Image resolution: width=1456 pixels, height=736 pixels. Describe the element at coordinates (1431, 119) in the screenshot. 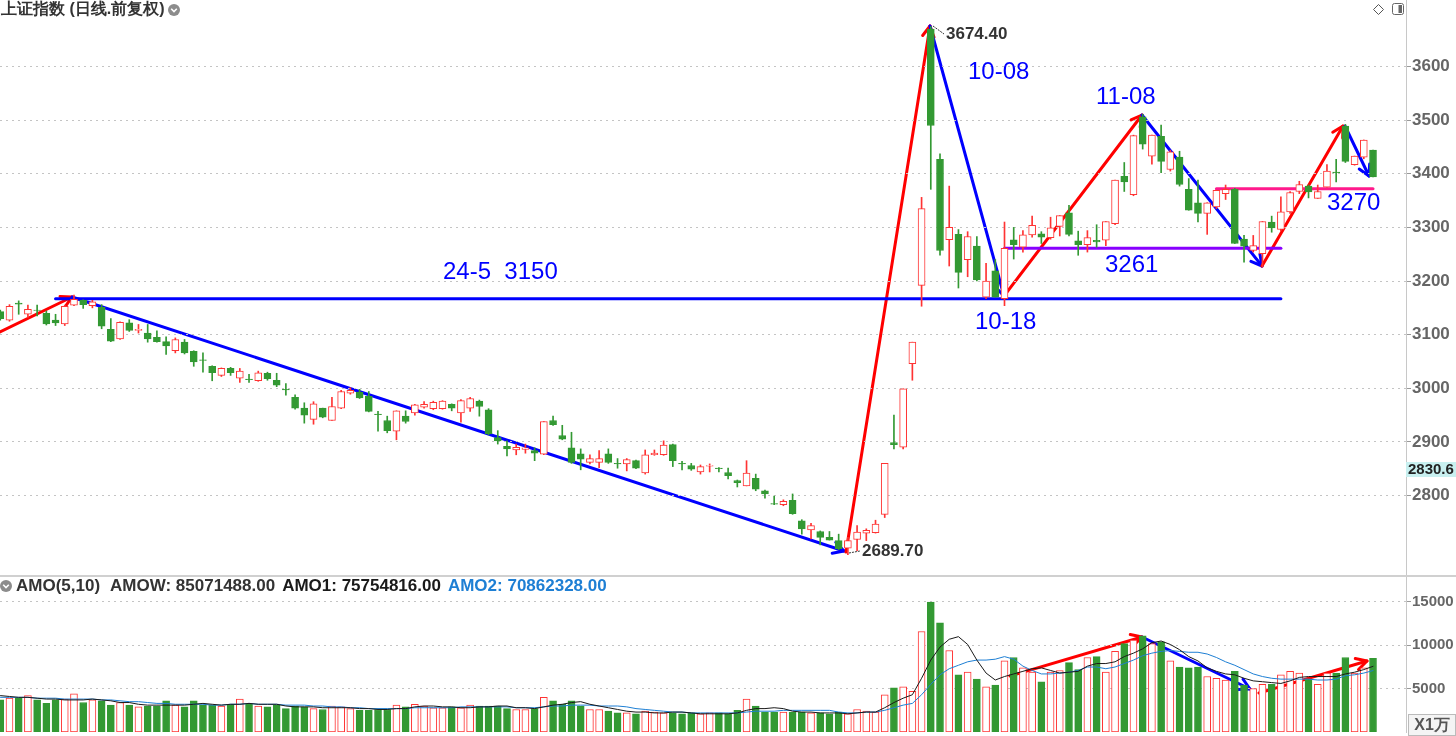

I see `y-tick-label: 3500` at that location.